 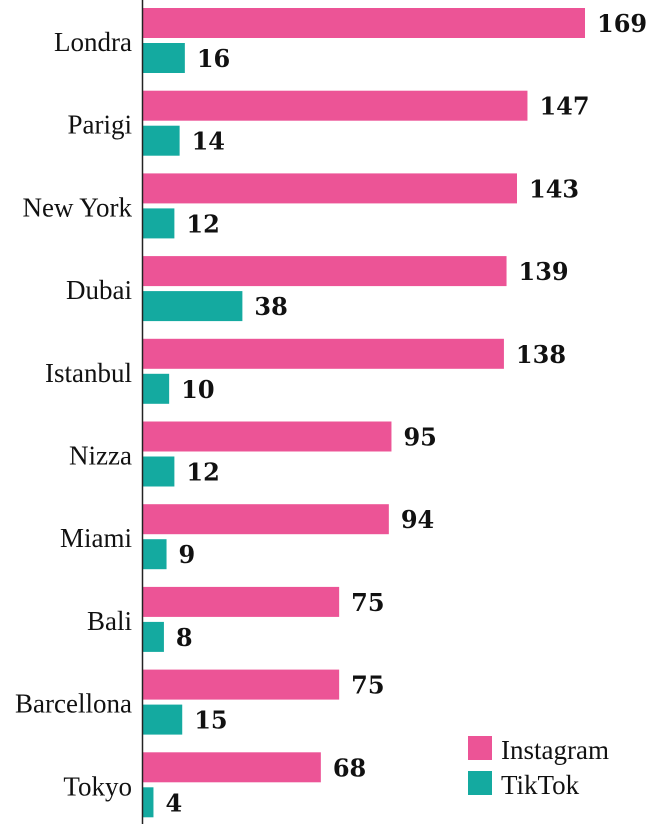 What do you see at coordinates (161, 140) in the screenshot?
I see `bar-tiktok-parigi` at bounding box center [161, 140].